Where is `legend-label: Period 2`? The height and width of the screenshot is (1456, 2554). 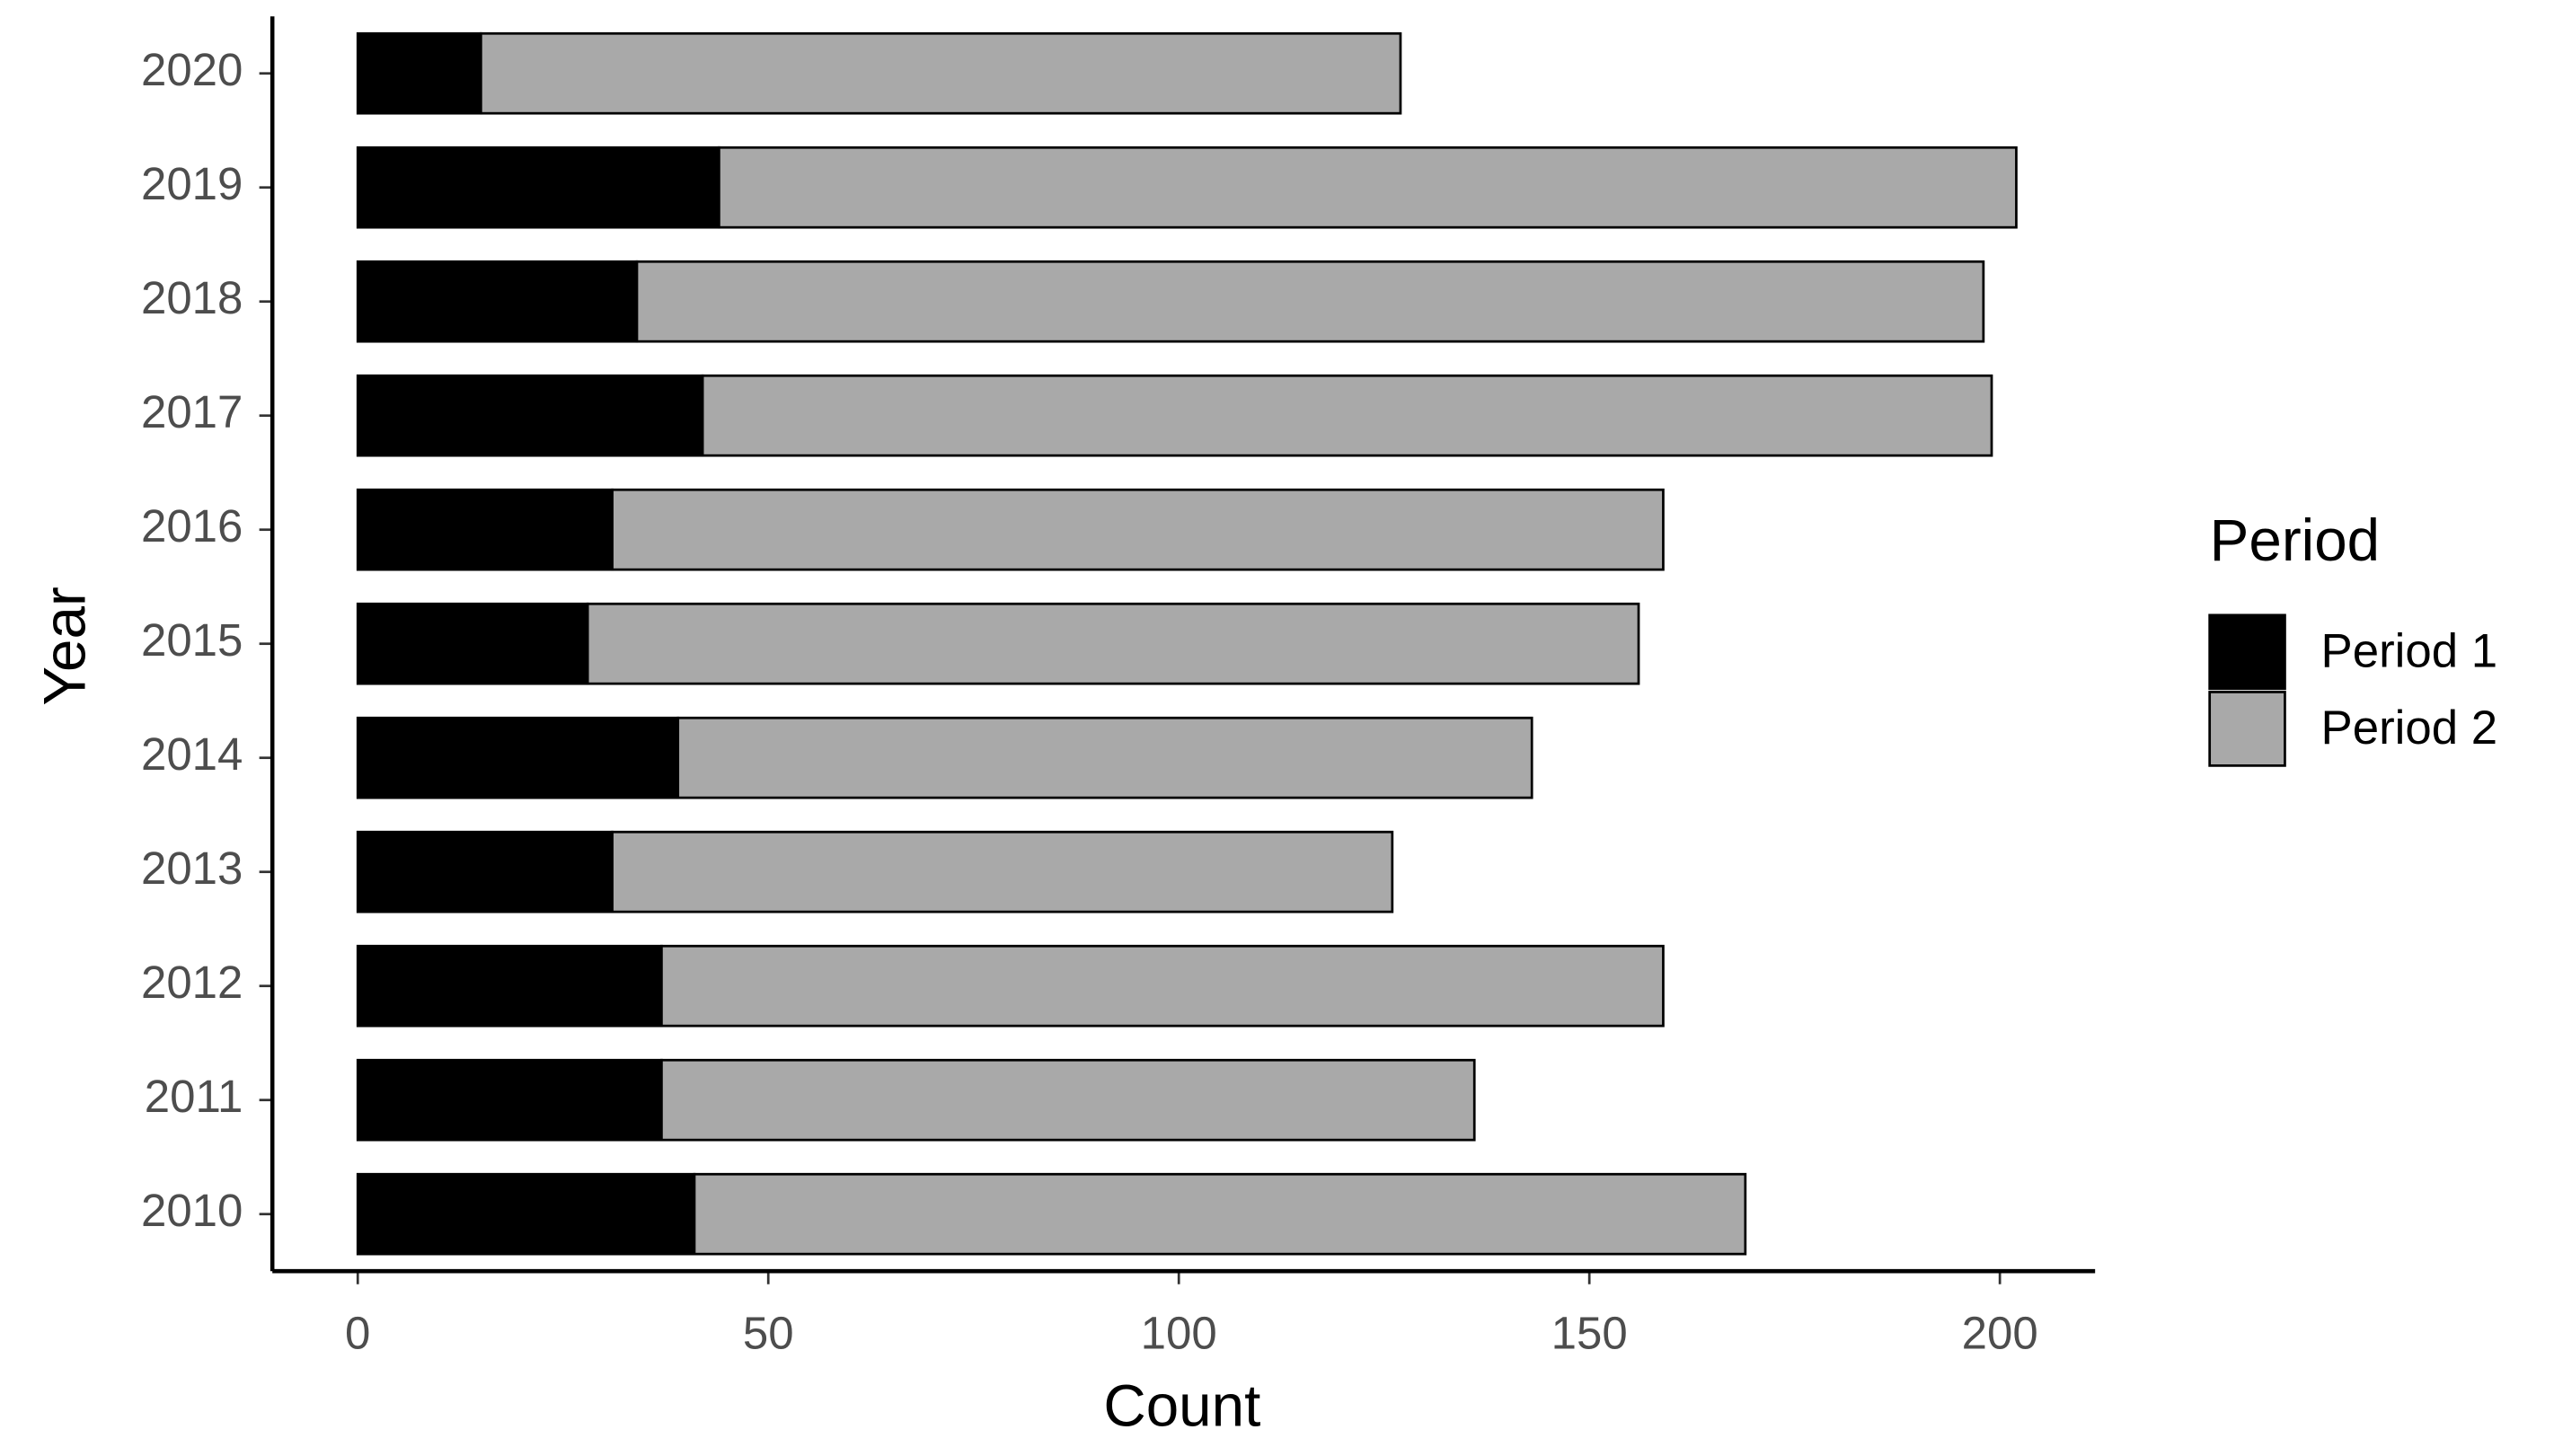 legend-label: Period 2 is located at coordinates (2409, 728).